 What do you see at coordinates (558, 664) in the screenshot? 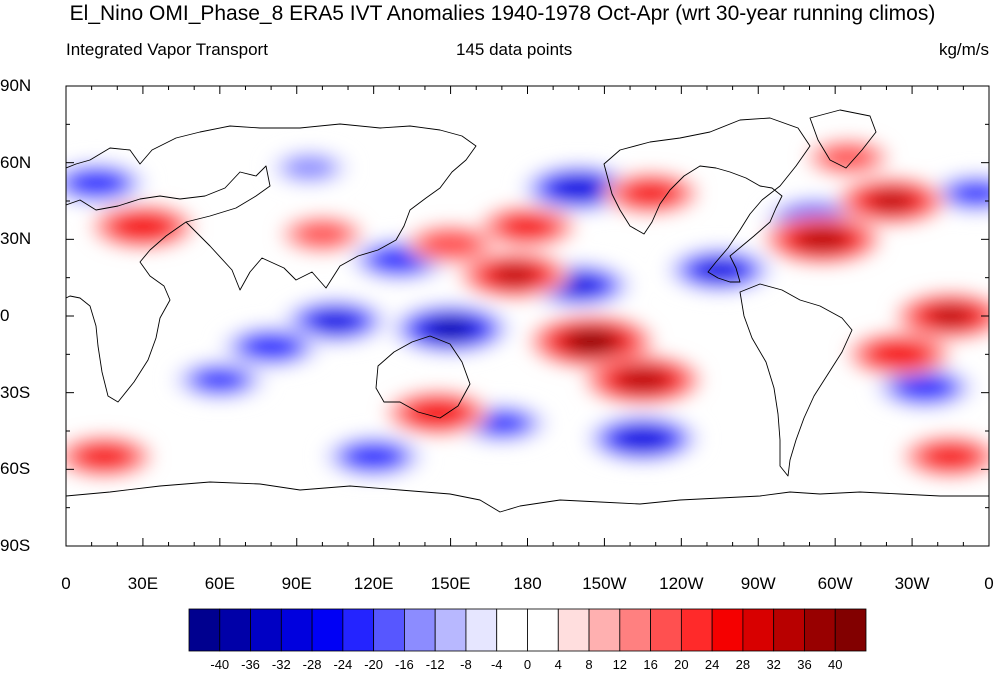
I see `colorbar-label: 4` at bounding box center [558, 664].